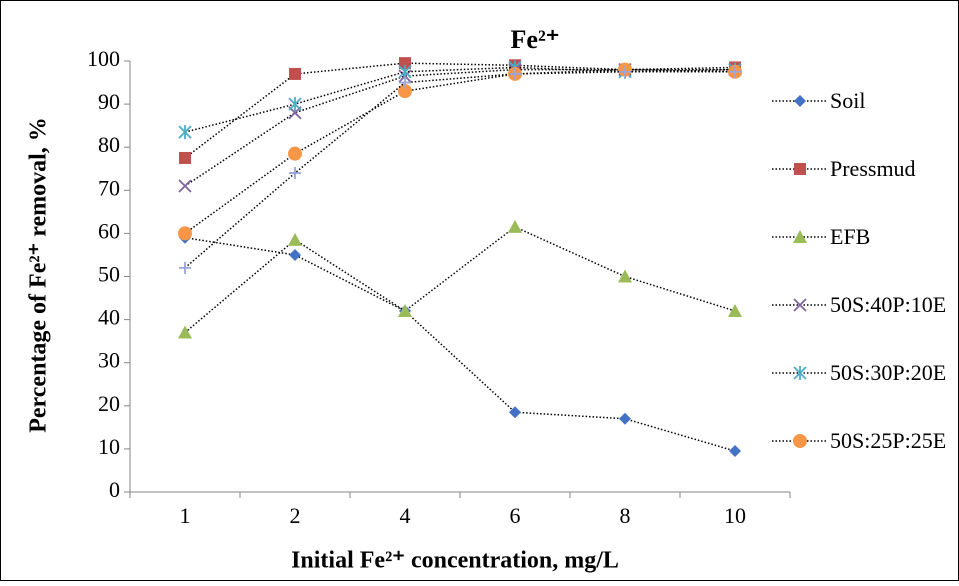  I want to click on legend-entry: 50S:40P:10E, so click(888, 304).